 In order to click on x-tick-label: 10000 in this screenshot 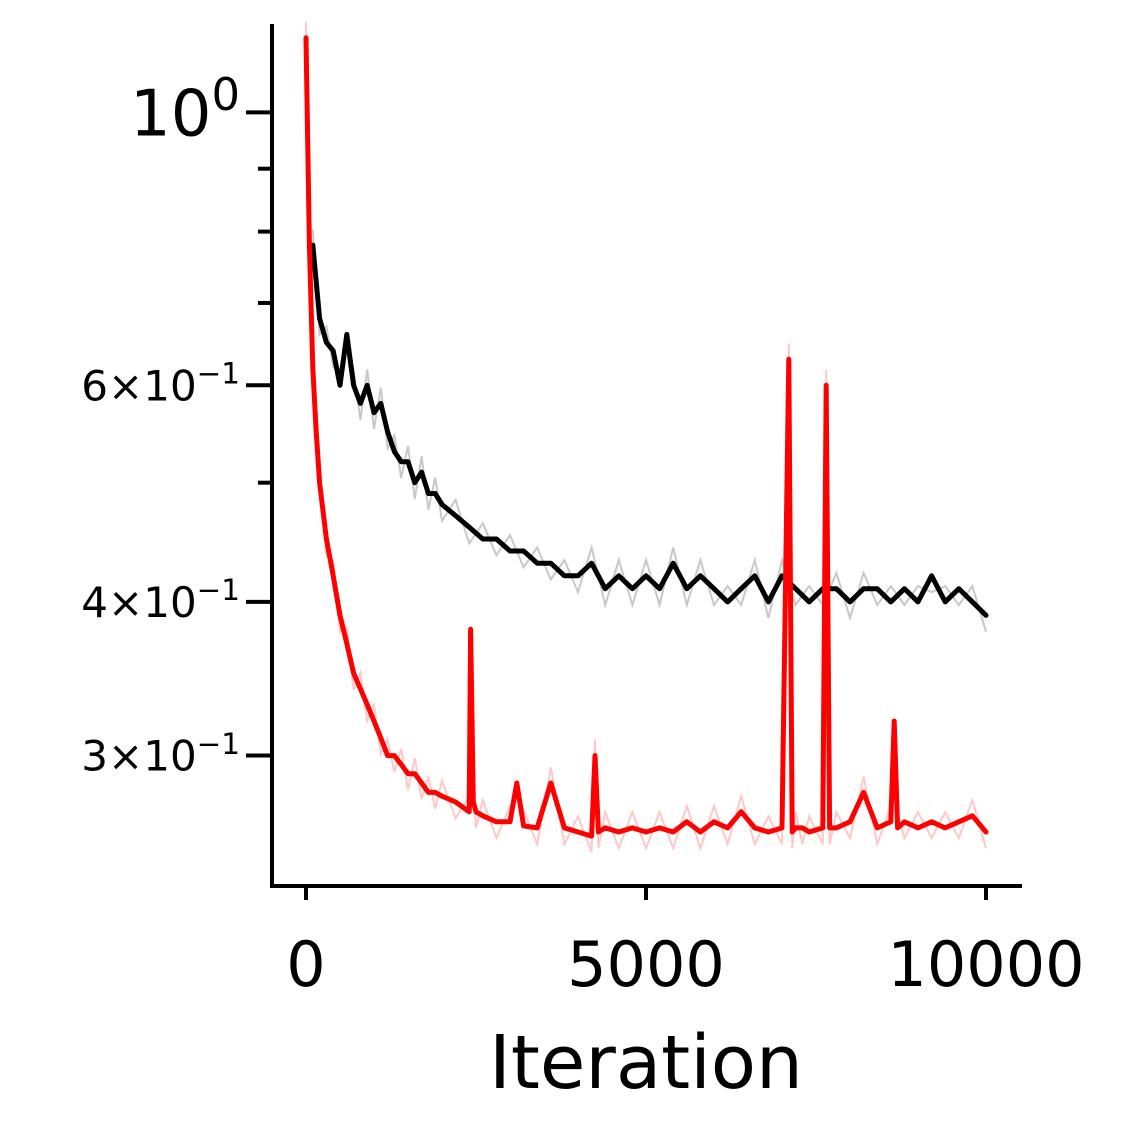, I will do `click(985, 964)`.